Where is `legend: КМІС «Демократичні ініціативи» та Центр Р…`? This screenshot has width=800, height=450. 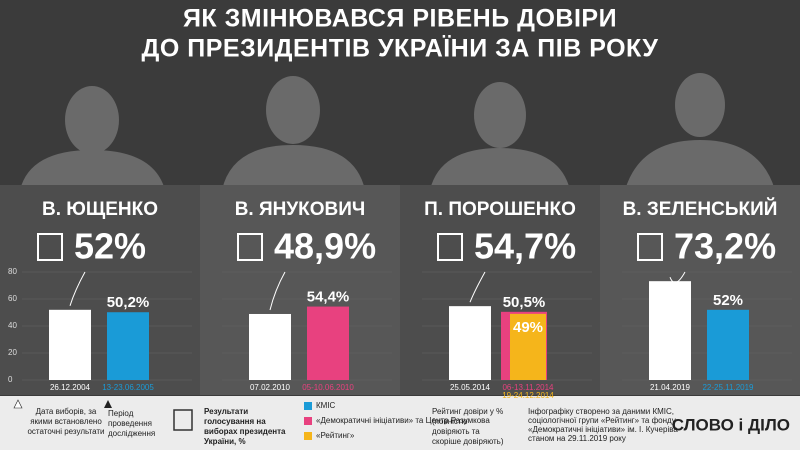 legend: КМІС «Демократичні ініціативи» та Центр Р… is located at coordinates (397, 420).